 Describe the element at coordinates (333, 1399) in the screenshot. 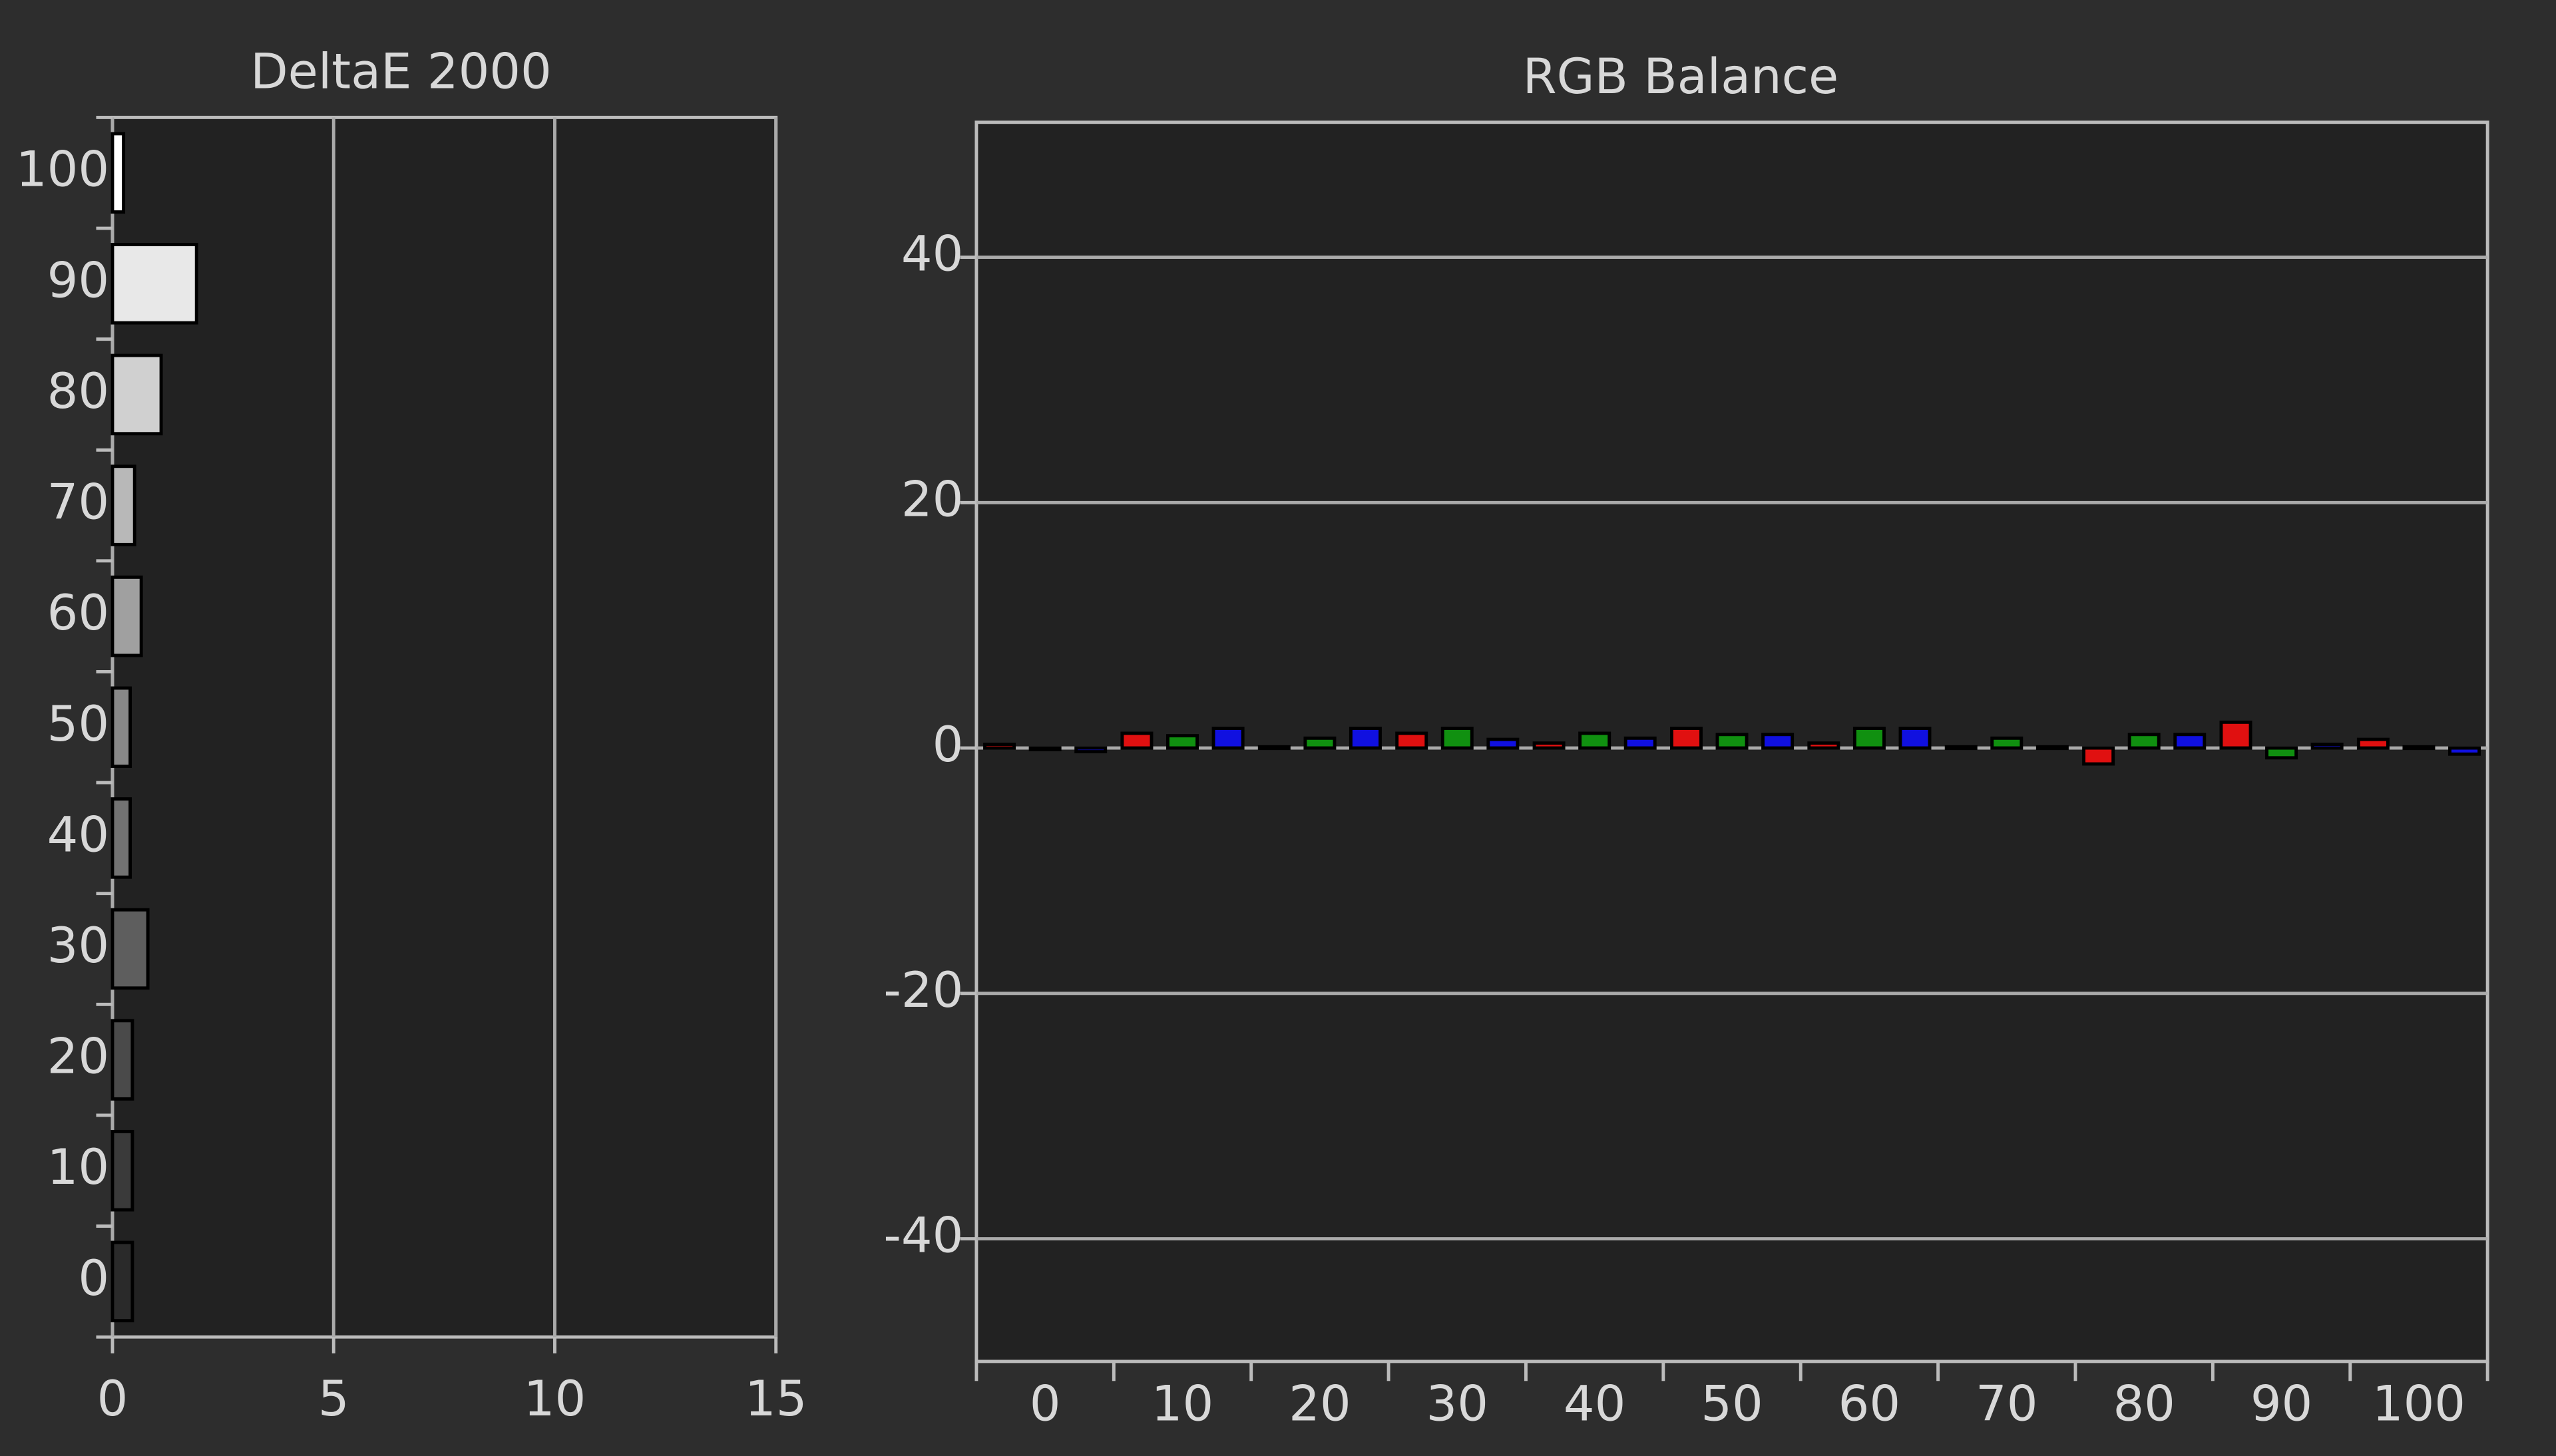

I see `x-tick-label: 5` at that location.